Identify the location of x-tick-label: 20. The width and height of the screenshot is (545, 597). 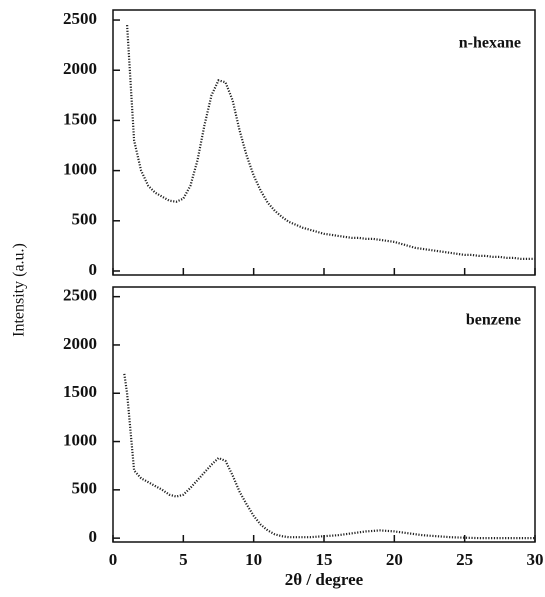
(394, 559).